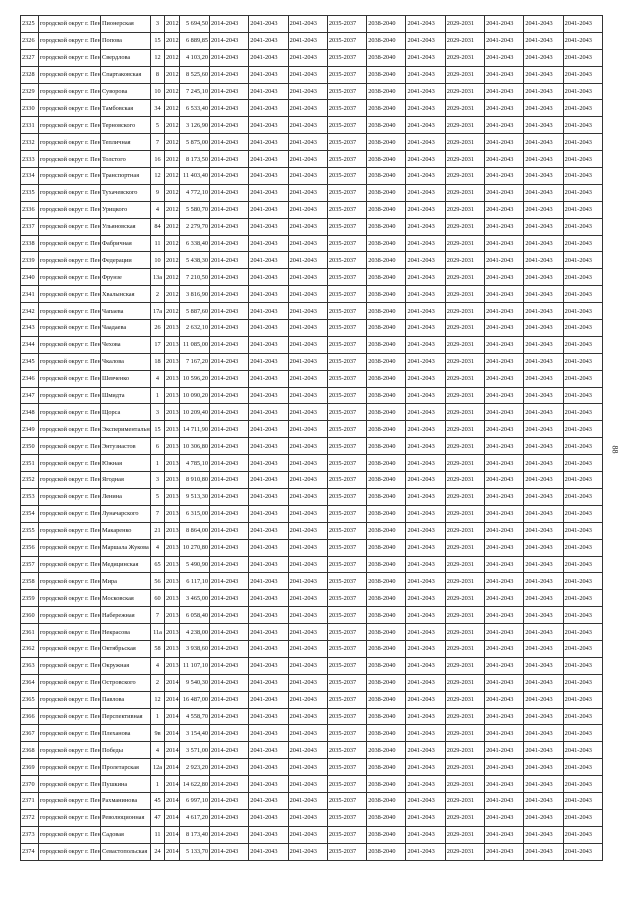 The height and width of the screenshot is (905, 640). What do you see at coordinates (29, 344) in the screenshot?
I see `table-cell: 2344` at bounding box center [29, 344].